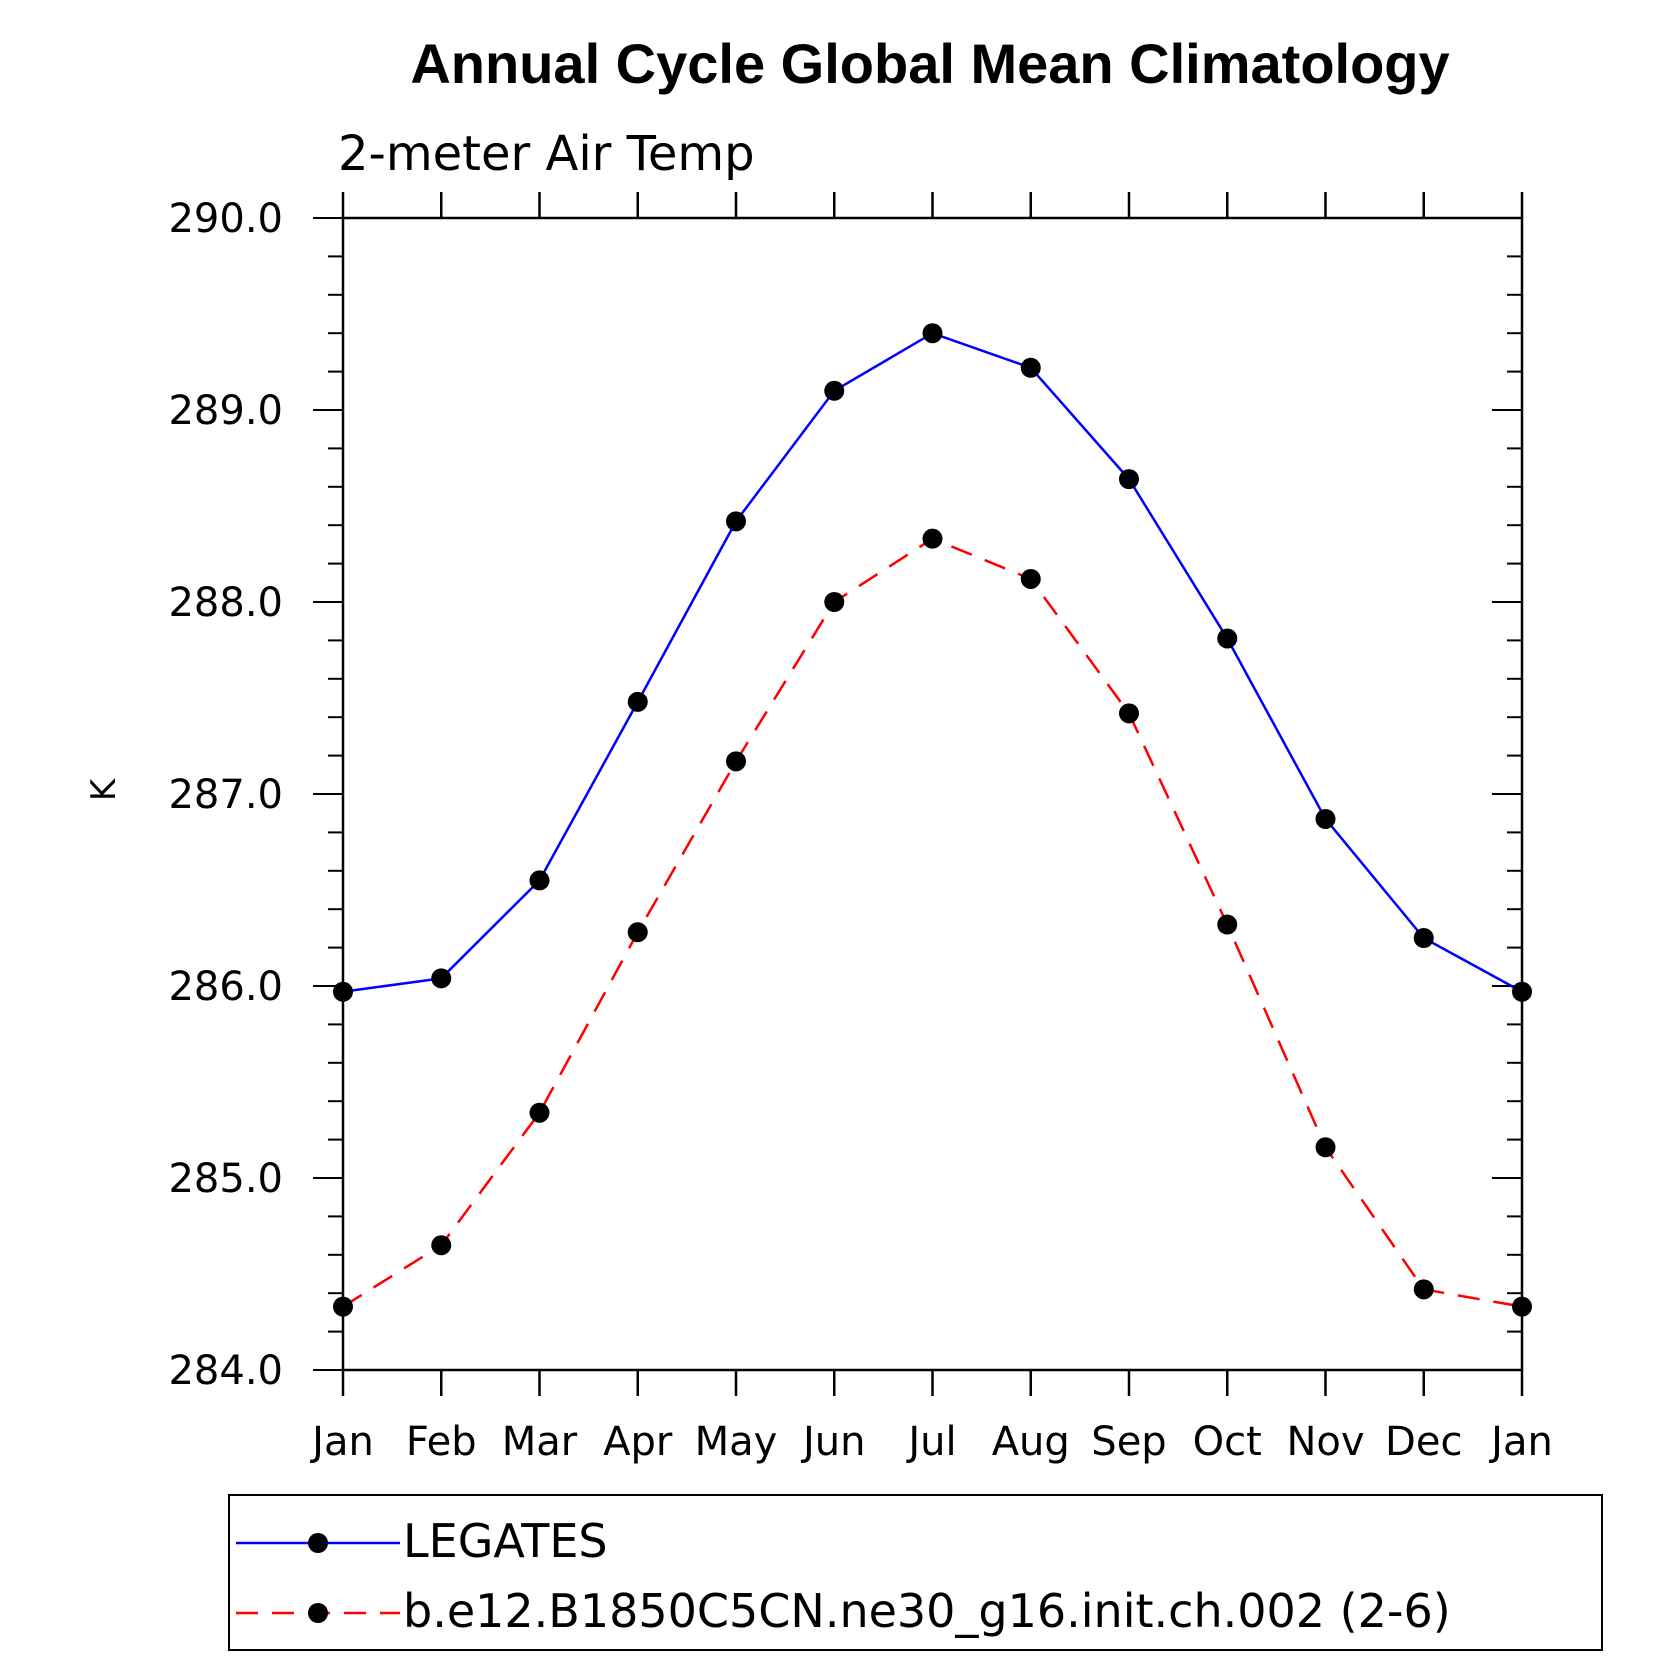 This screenshot has height=1675, width=1675. Describe the element at coordinates (1325, 1442) in the screenshot. I see `x-tick-label: Nov` at that location.